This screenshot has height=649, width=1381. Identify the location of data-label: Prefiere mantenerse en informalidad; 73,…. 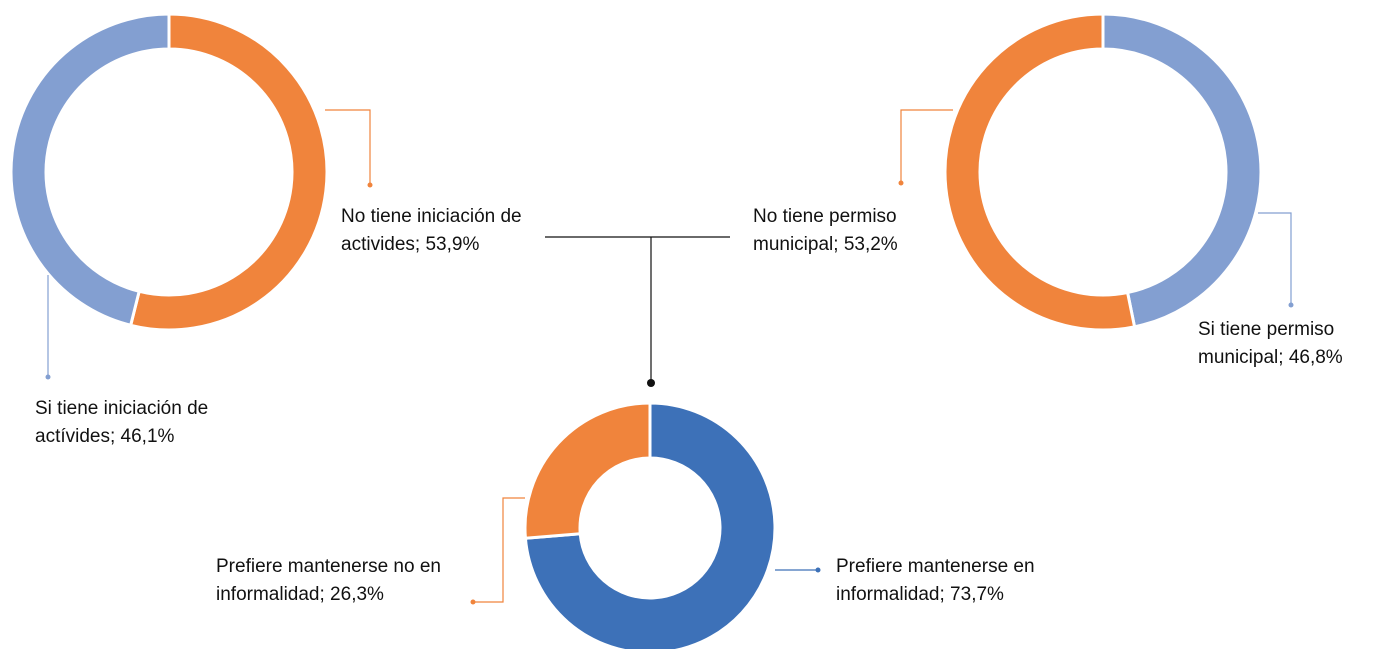
(935, 580).